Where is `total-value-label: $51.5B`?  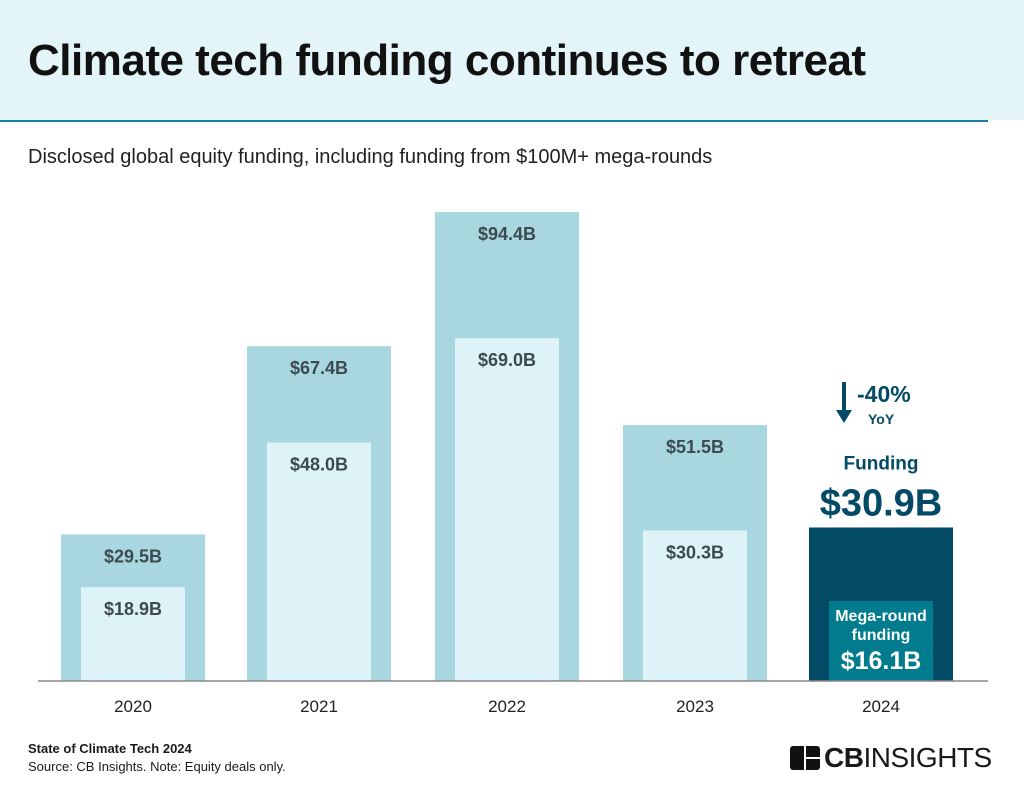 total-value-label: $51.5B is located at coordinates (695, 447).